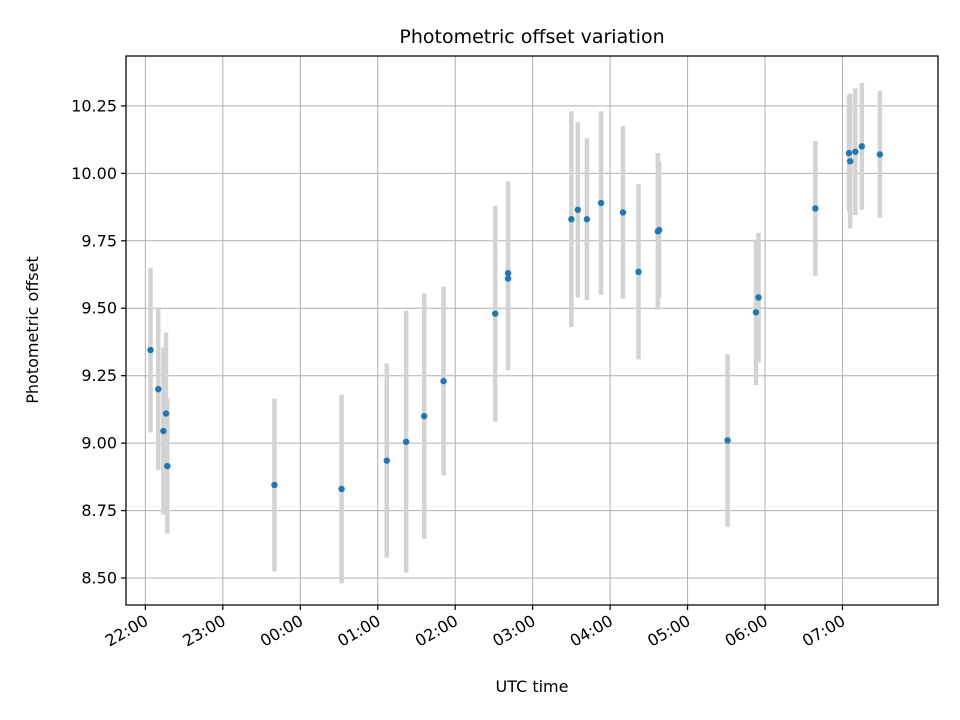  Describe the element at coordinates (99, 308) in the screenshot. I see `y-tick-label: 9.50` at that location.